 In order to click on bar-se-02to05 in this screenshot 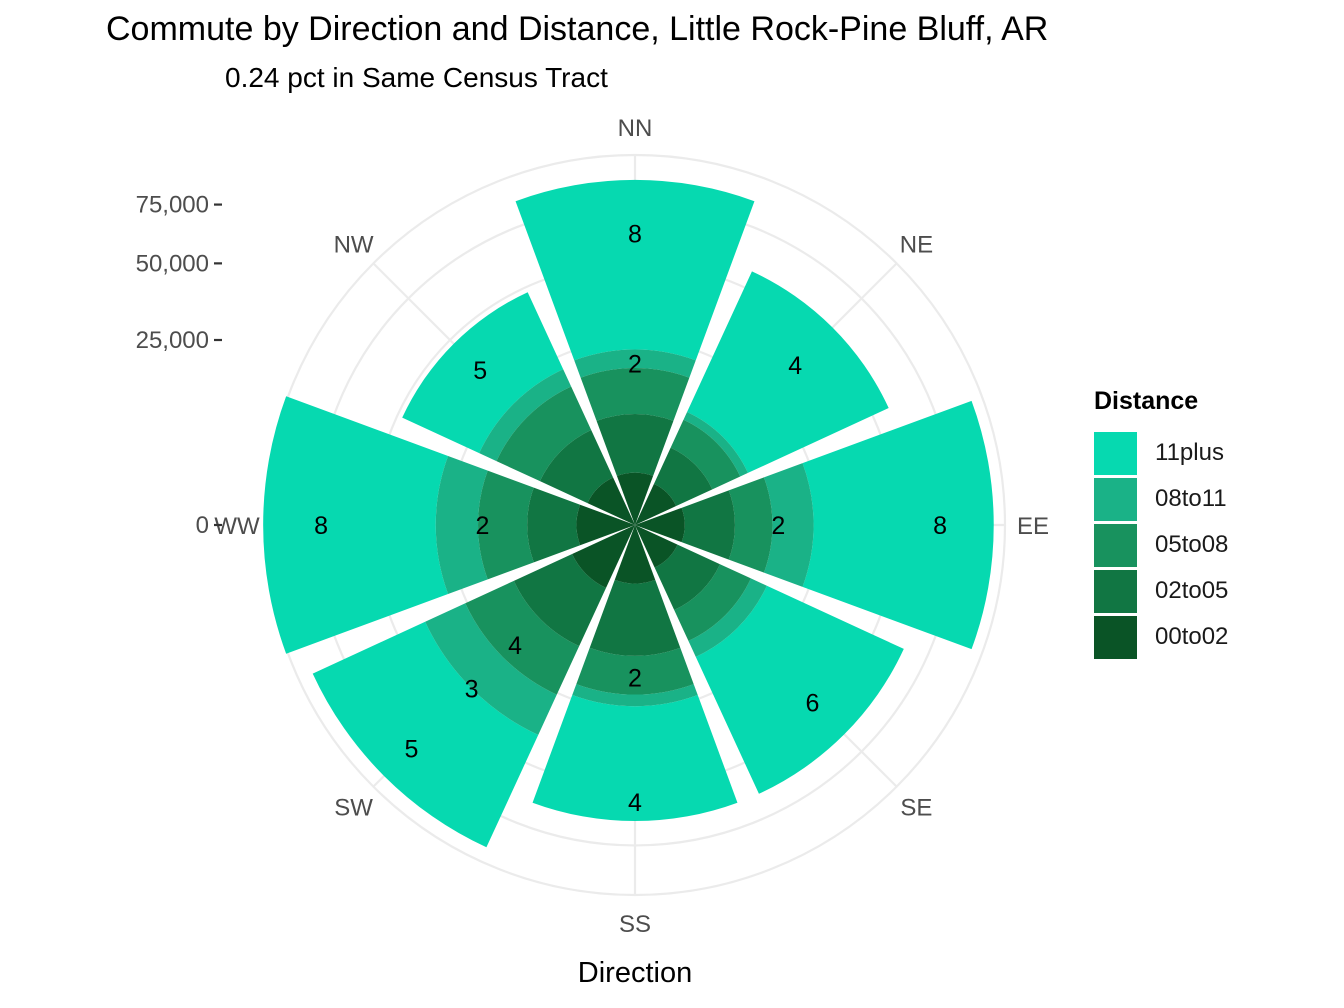, I will do `click(687, 577)`.